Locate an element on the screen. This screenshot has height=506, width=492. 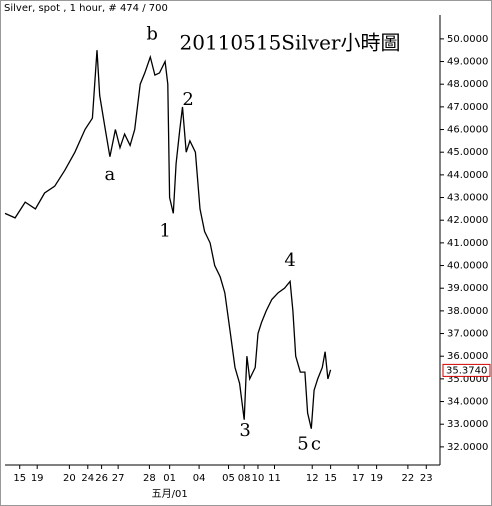
wave-label: 5 is located at coordinates (302, 444).